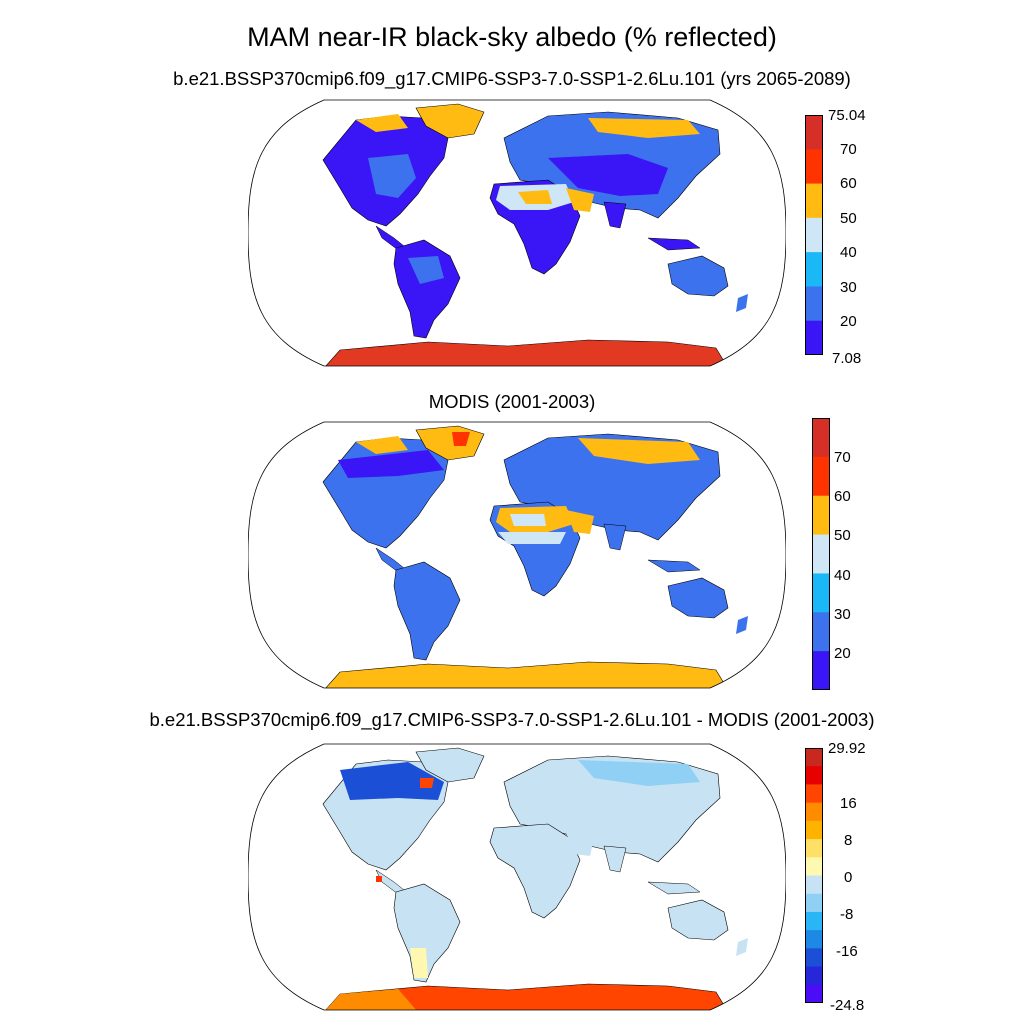  What do you see at coordinates (848, 149) in the screenshot?
I see `cb1-label-70: 70` at bounding box center [848, 149].